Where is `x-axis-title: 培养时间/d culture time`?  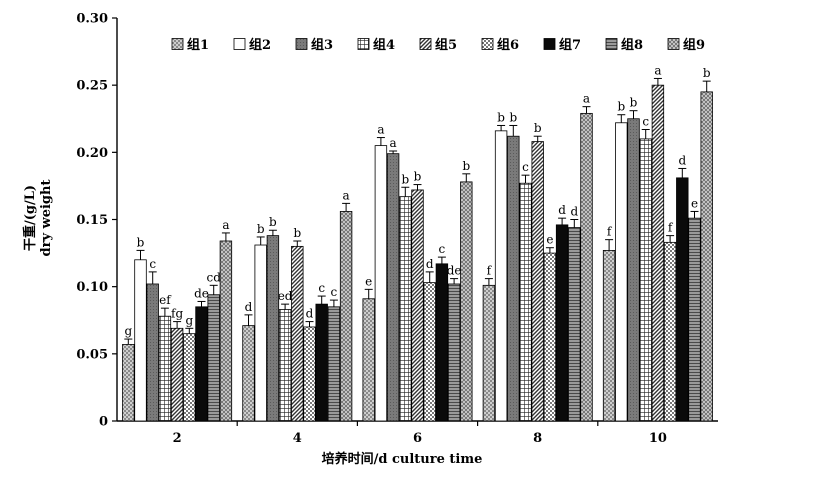 x-axis-title: 培养时间/d culture time is located at coordinates (402, 459).